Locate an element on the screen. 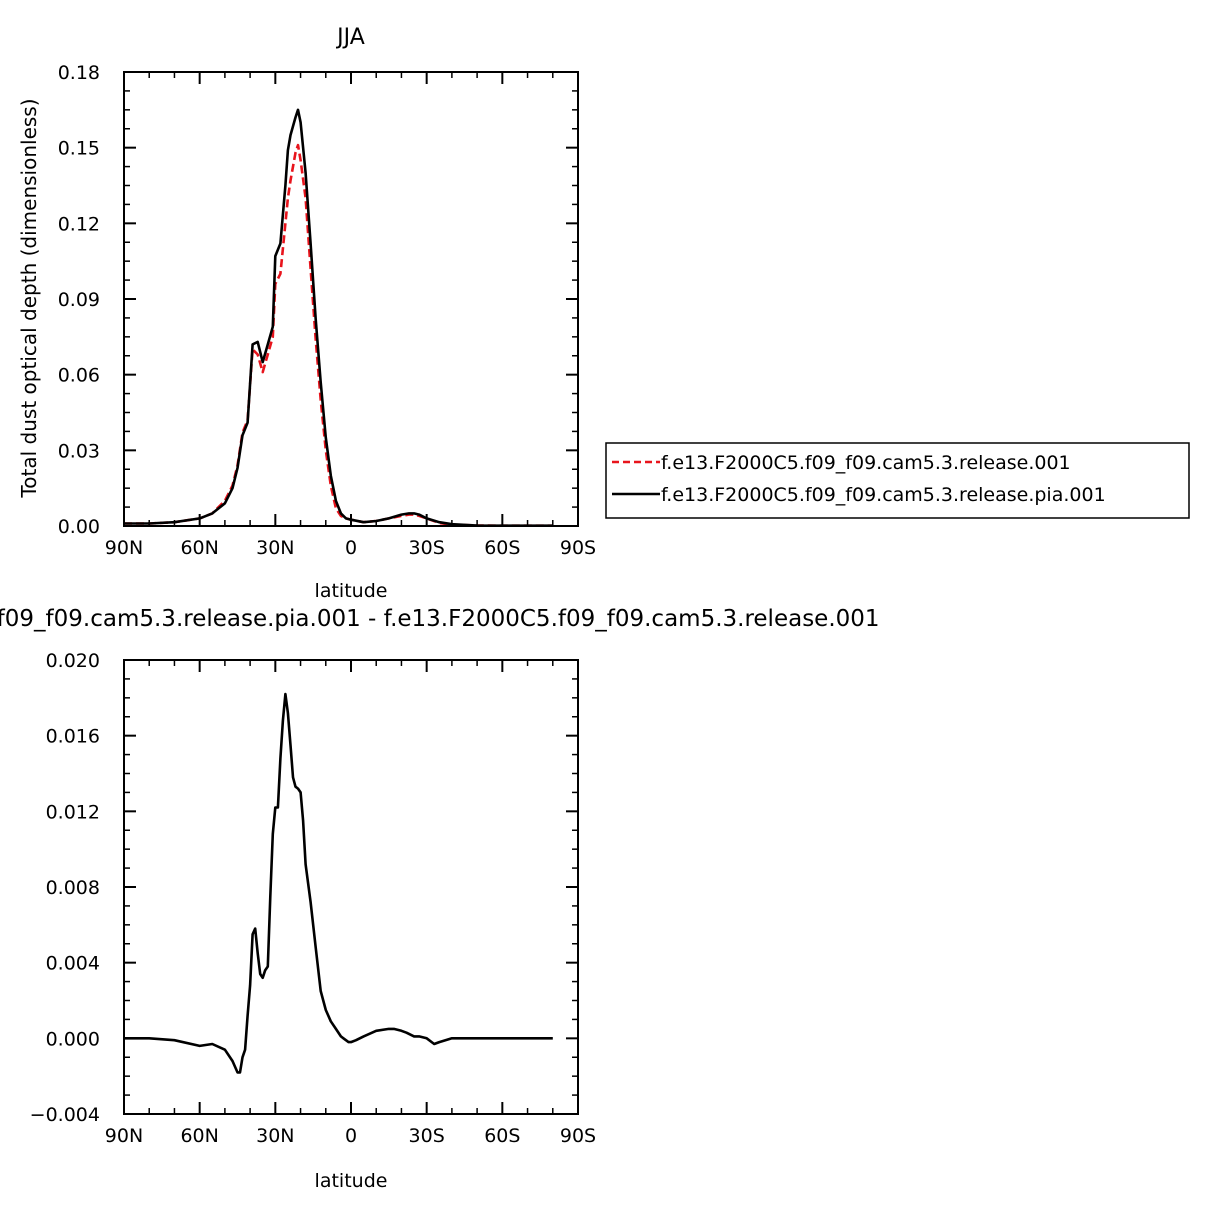  y-tick-label: 0.06 is located at coordinates (79, 376).